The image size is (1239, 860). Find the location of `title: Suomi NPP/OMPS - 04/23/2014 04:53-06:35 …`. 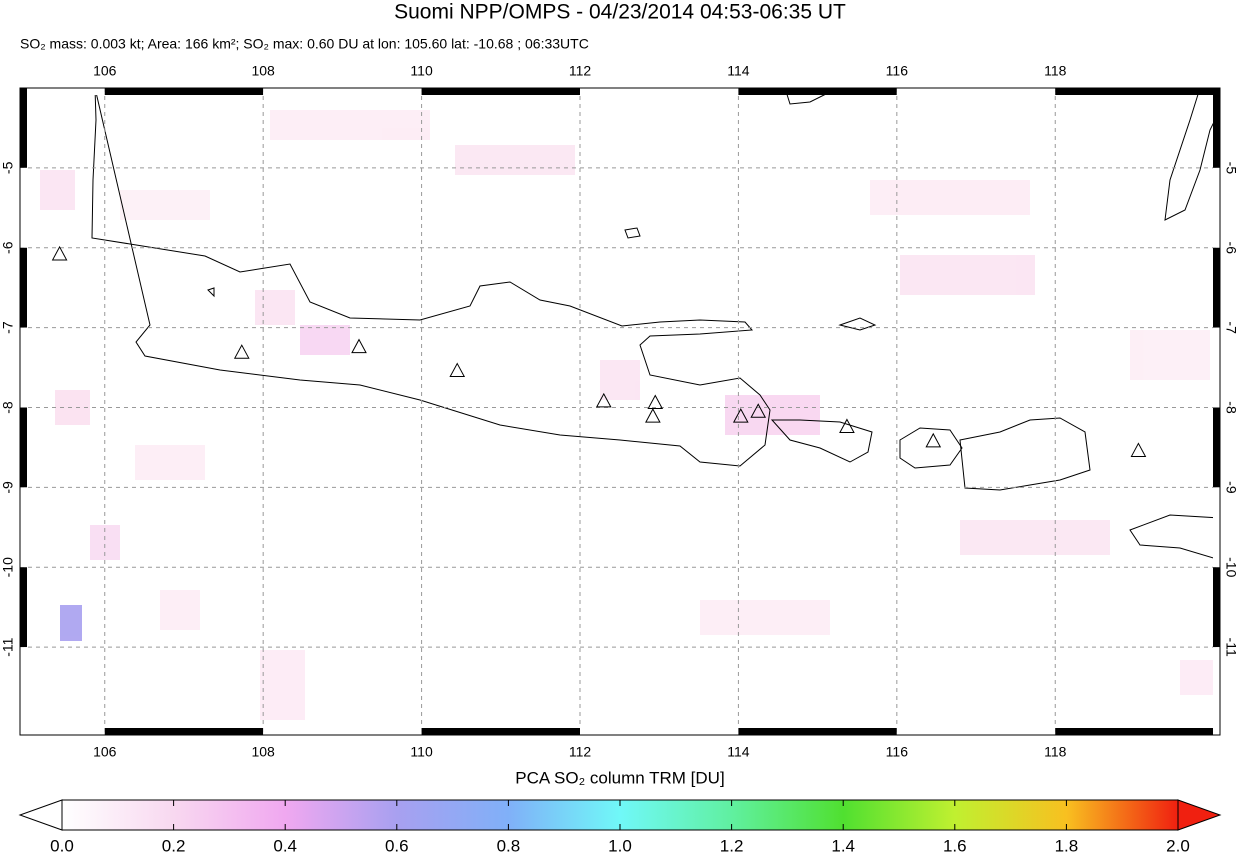

title: Suomi NPP/OMPS - 04/23/2014 04:53-06:35 … is located at coordinates (620, 12).